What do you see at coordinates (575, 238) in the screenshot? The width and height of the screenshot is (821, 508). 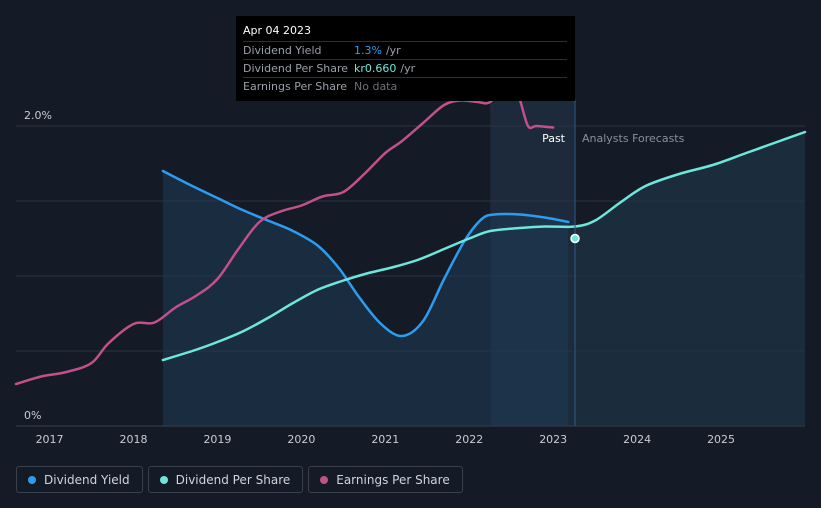 I see `hover-marker` at bounding box center [575, 238].